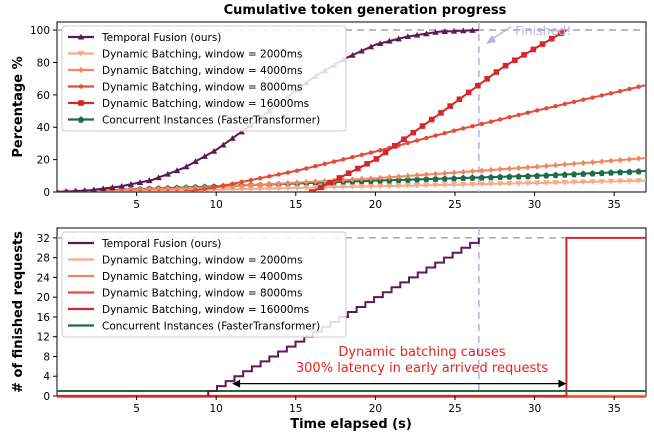 This screenshot has height=434, width=654. Describe the element at coordinates (43, 96) in the screenshot. I see `y-tick-label: 60` at that location.